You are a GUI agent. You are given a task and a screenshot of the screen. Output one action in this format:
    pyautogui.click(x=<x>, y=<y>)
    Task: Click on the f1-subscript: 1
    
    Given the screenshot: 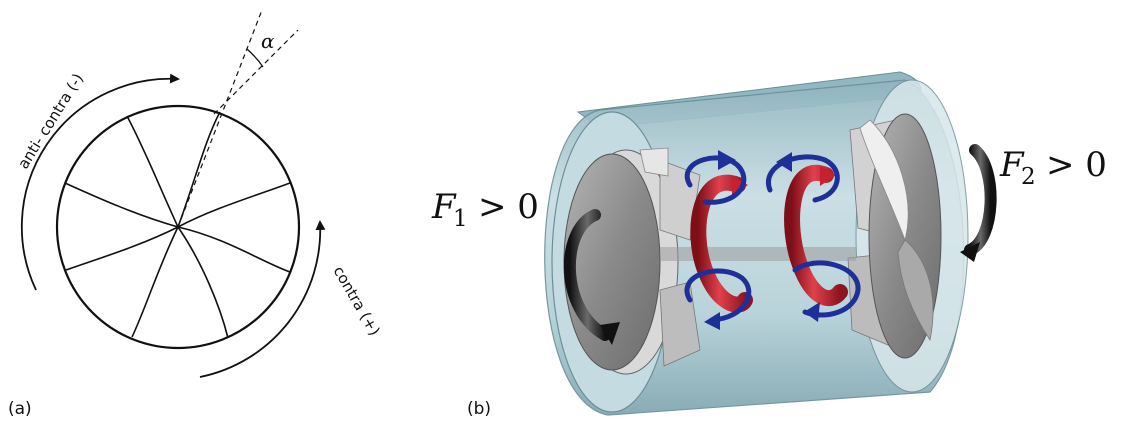 What is the action you would take?
    pyautogui.click(x=460, y=219)
    